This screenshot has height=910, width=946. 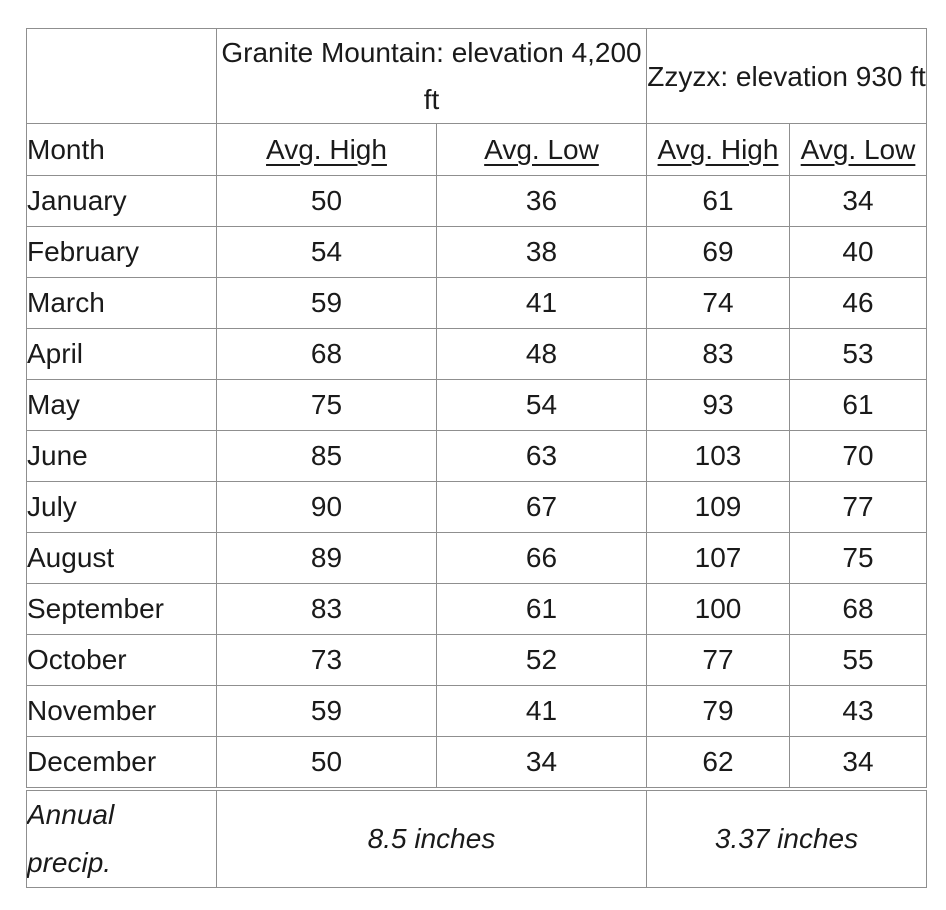 I want to click on value-cell: 53, so click(x=858, y=354).